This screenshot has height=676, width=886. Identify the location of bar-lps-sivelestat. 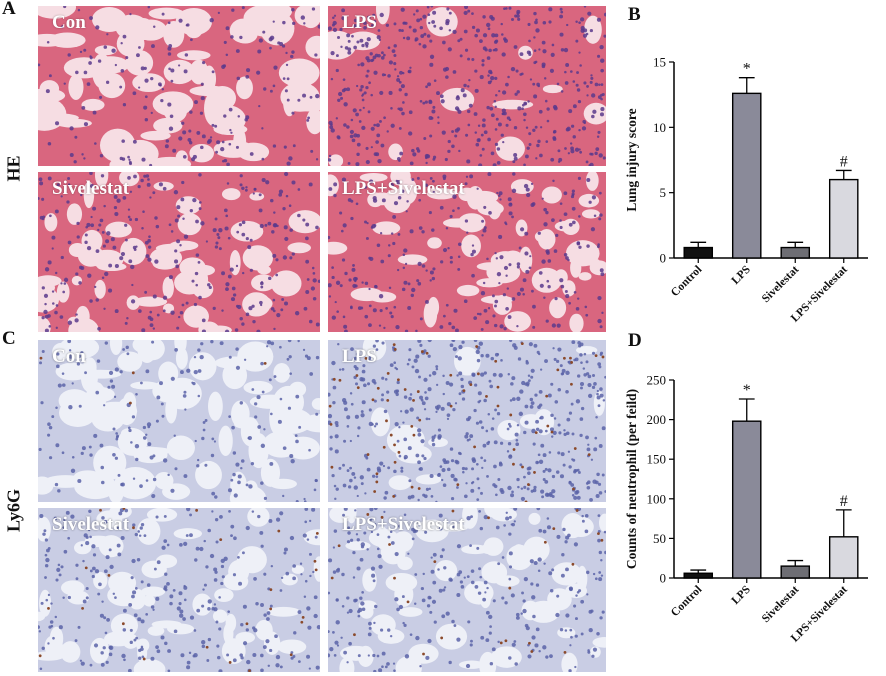
(843, 218).